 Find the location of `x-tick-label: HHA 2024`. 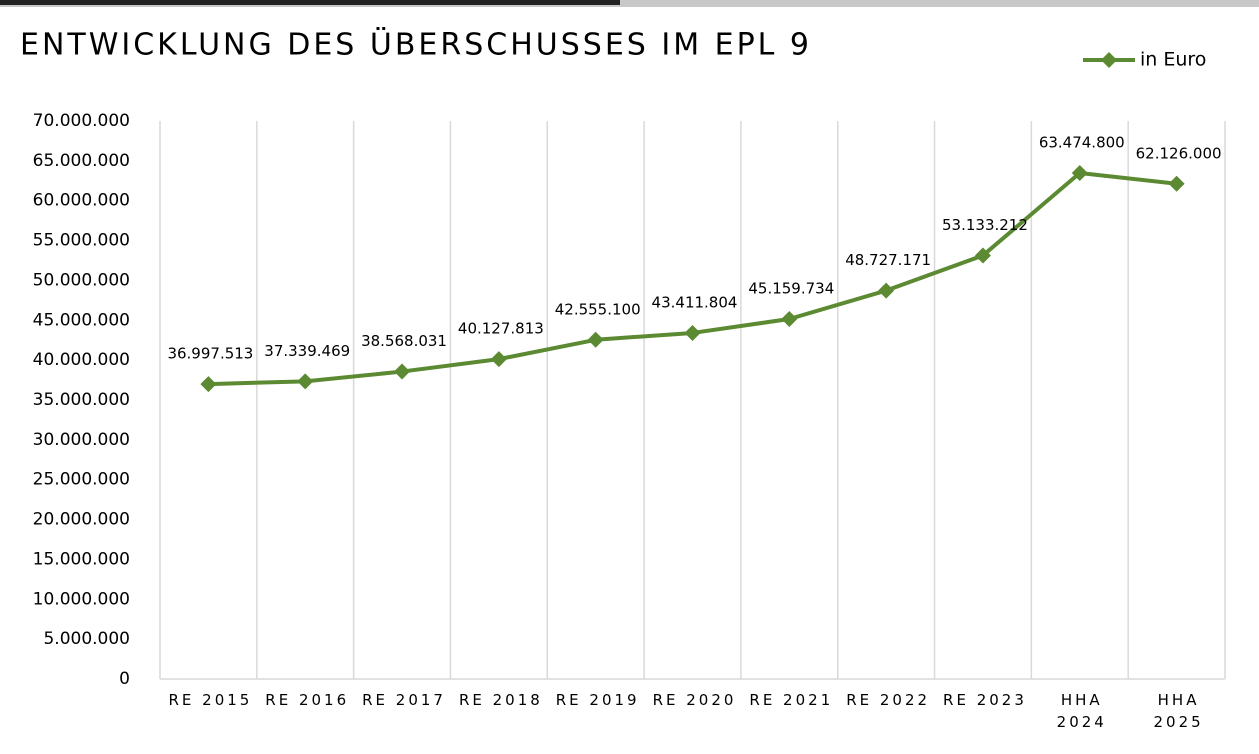

x-tick-label: HHA 2024 is located at coordinates (1081, 711).